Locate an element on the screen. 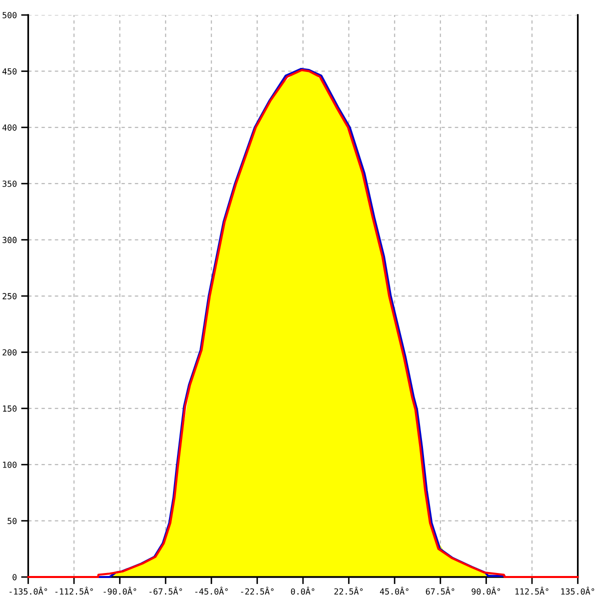  y-tick-label: 500 is located at coordinates (9, 15).